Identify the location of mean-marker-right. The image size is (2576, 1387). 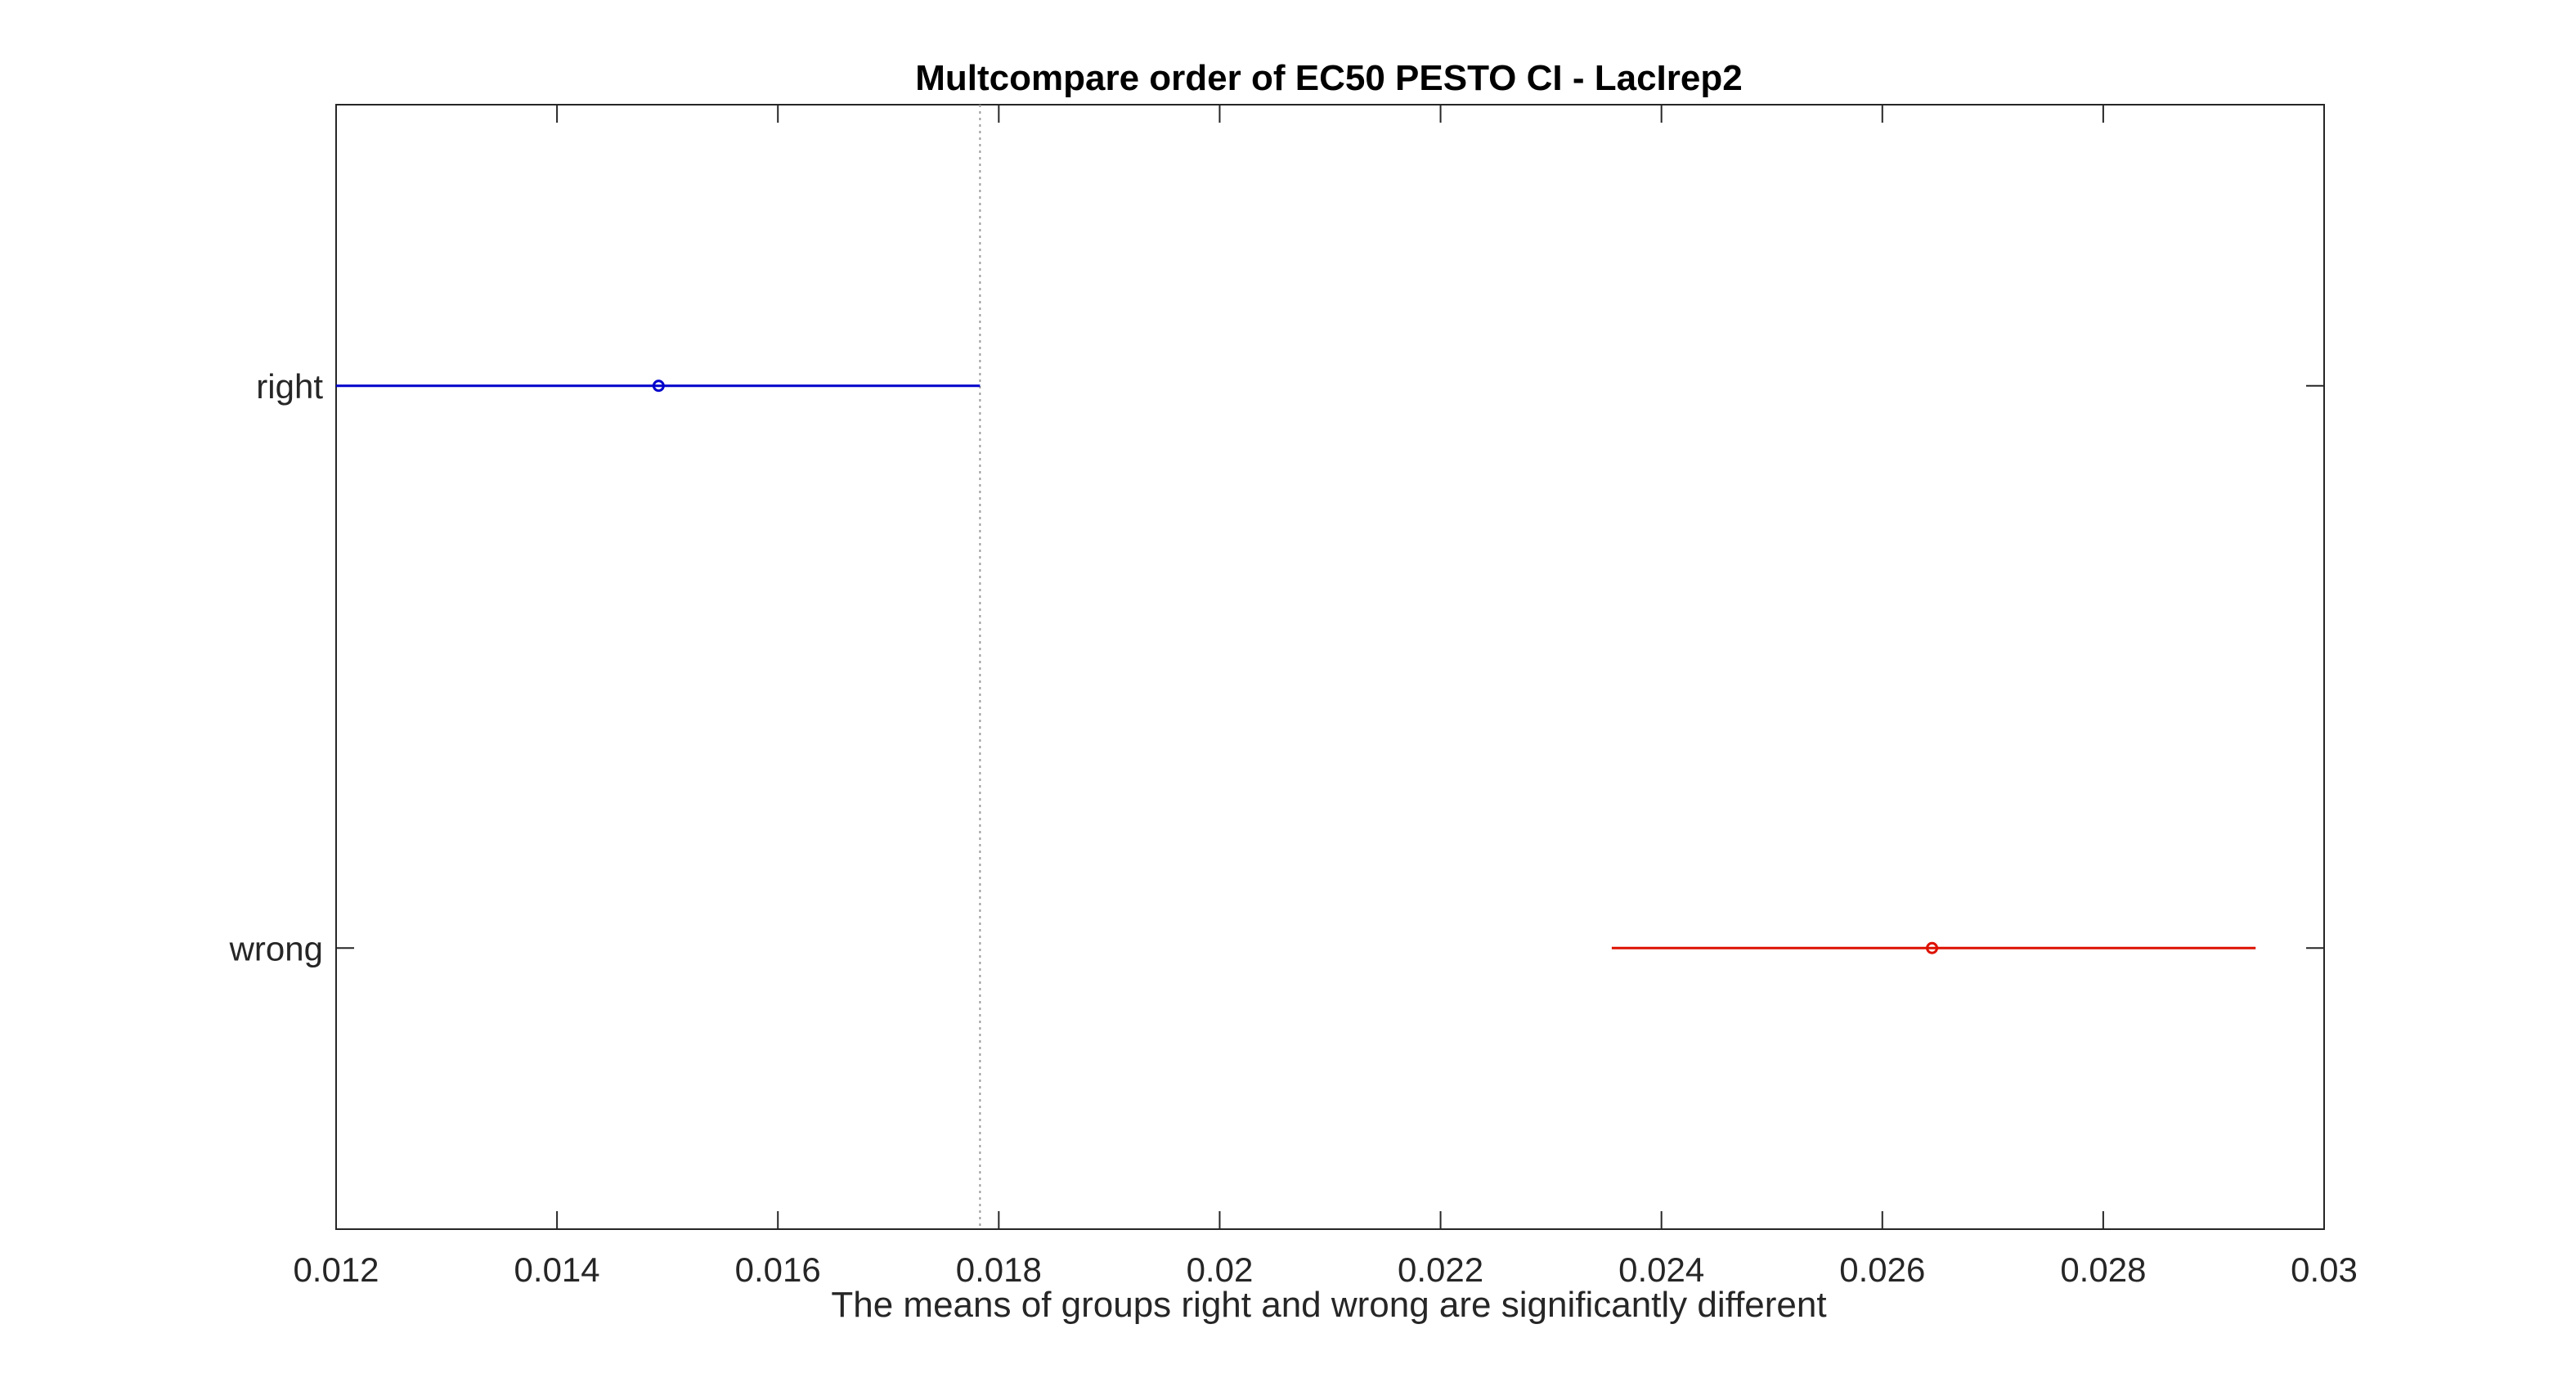
(658, 386).